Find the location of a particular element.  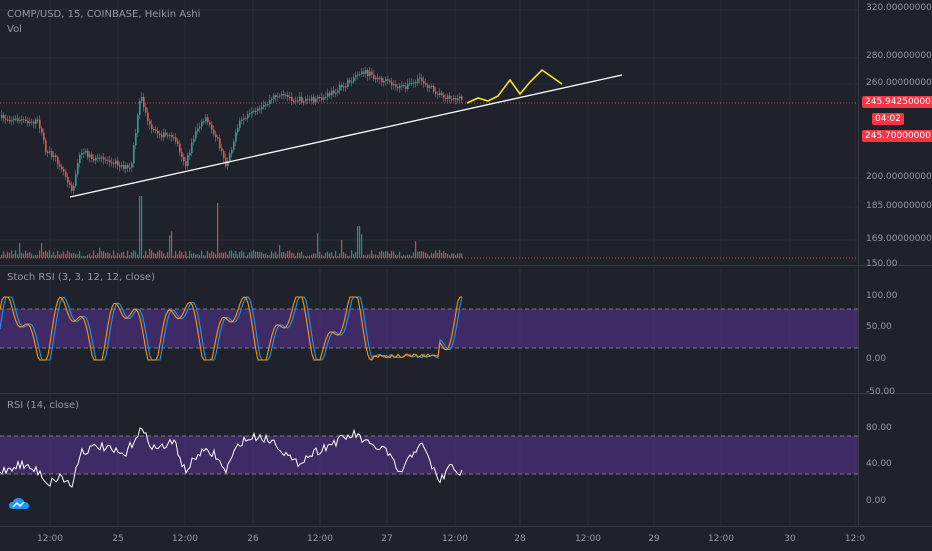

stoch-rsi-legend: Stoch RSI (3, 3, 12, 12, close) is located at coordinates (81, 277).